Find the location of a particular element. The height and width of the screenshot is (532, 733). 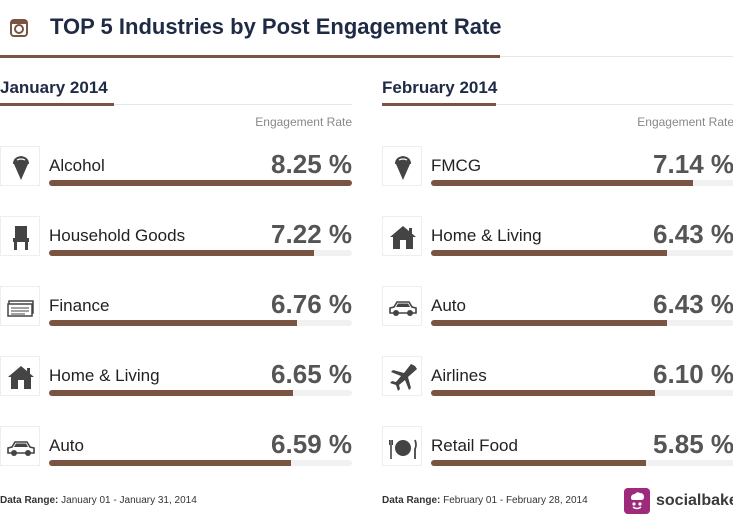

brand-logo: socialbakers is located at coordinates (678, 503).